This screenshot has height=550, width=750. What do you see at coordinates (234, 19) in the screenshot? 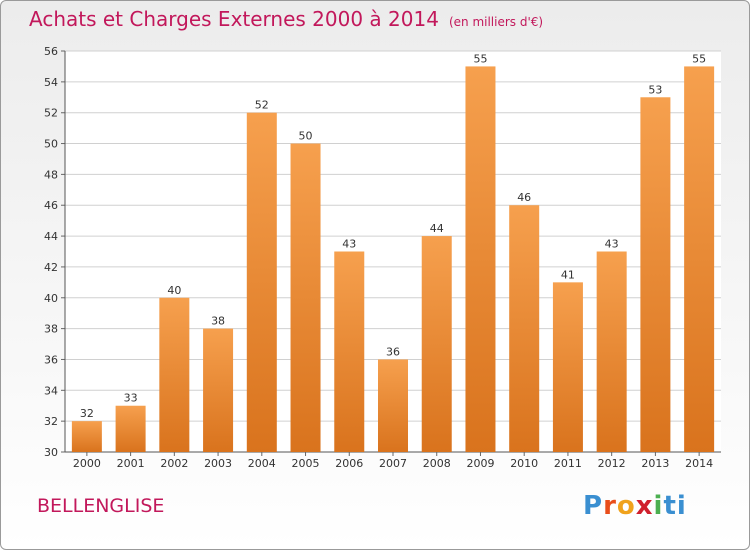
I see `chart-title-text: Achats et Charges Externes 2000 à 2014` at bounding box center [234, 19].